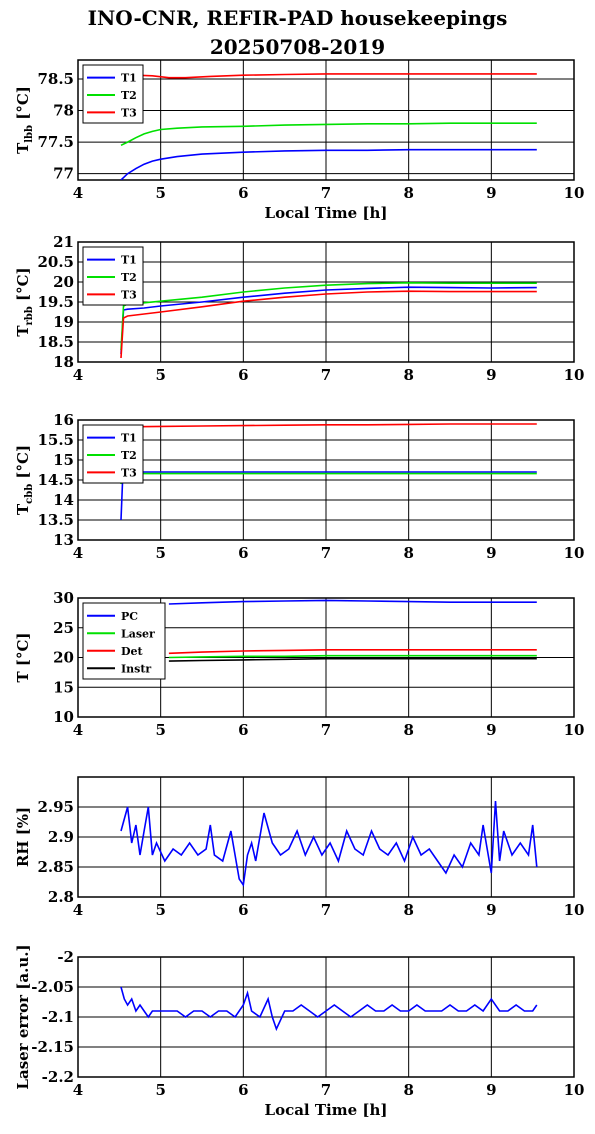  I want to click on chart-5-frame, so click(326, 837).